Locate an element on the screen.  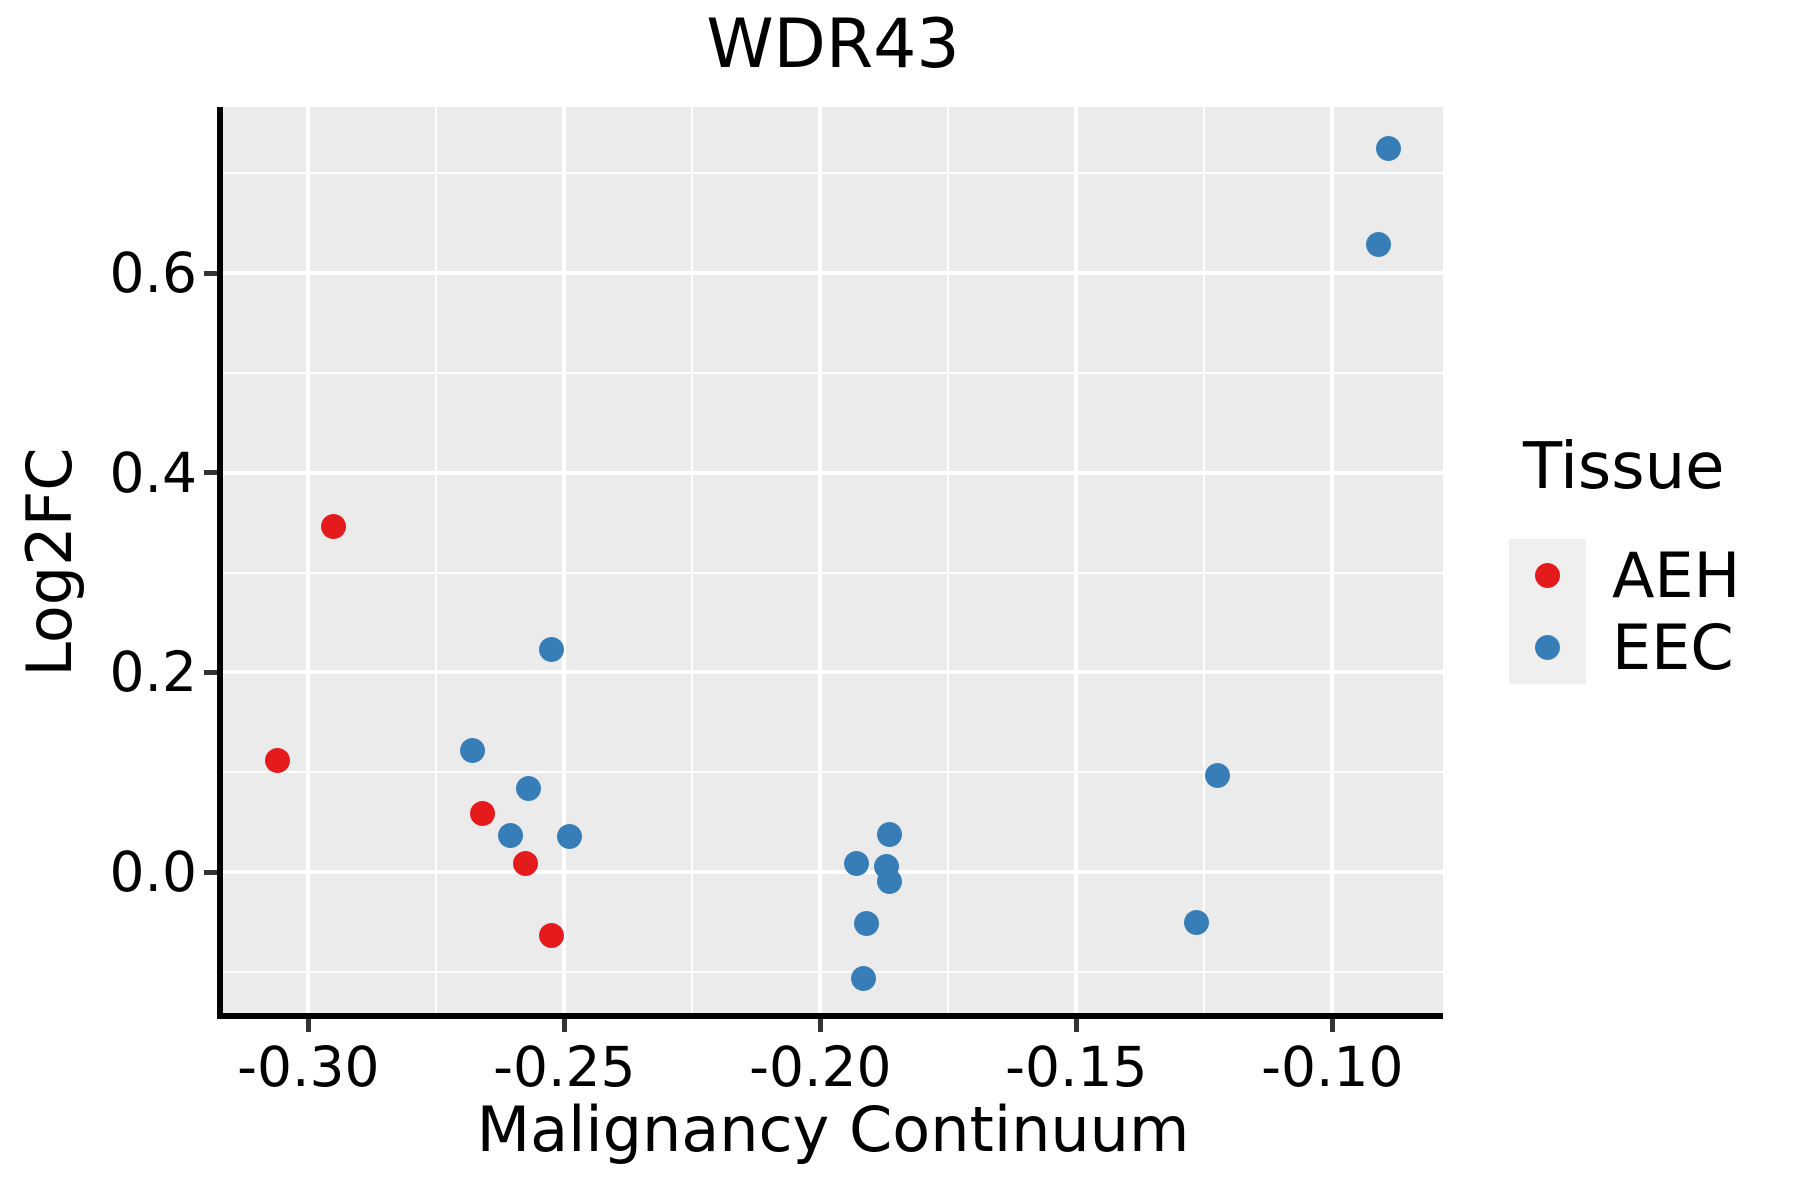
legend-label-aeh: AEH is located at coordinates (1676, 575).